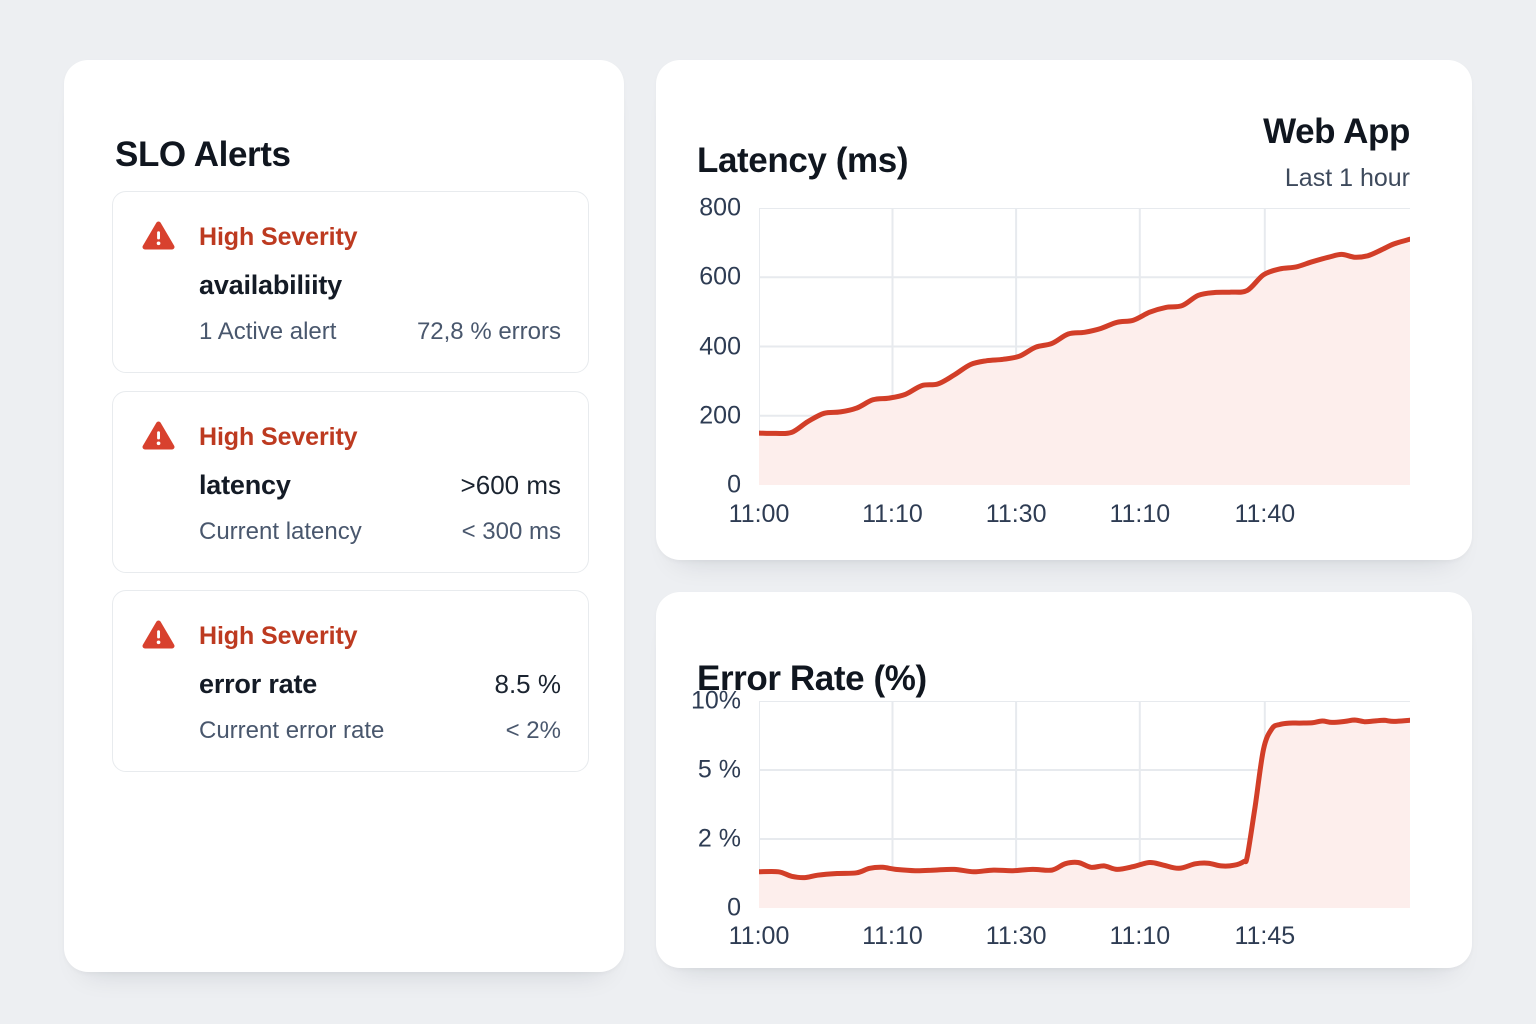  Describe the element at coordinates (270, 285) in the screenshot. I see `alert-title: availabiliity` at that location.